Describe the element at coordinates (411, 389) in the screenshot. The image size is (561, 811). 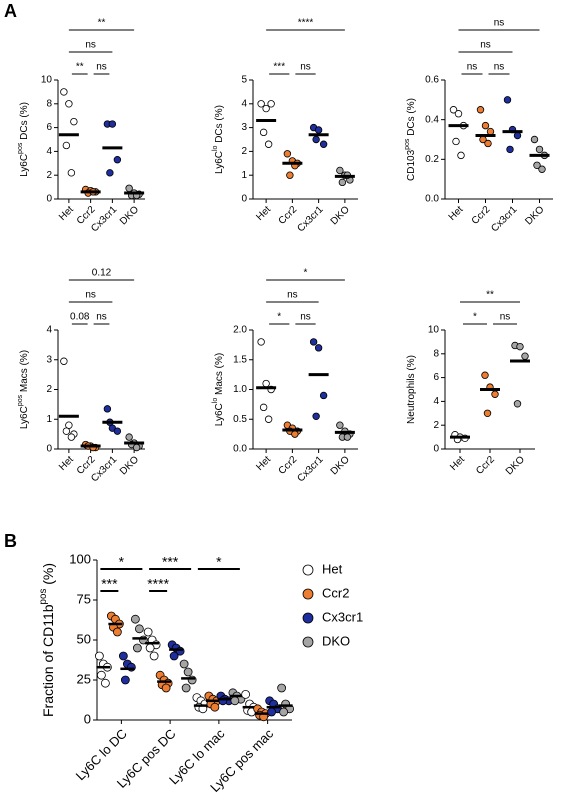
I see `y-label-text: Neutrophils (%)` at that location.